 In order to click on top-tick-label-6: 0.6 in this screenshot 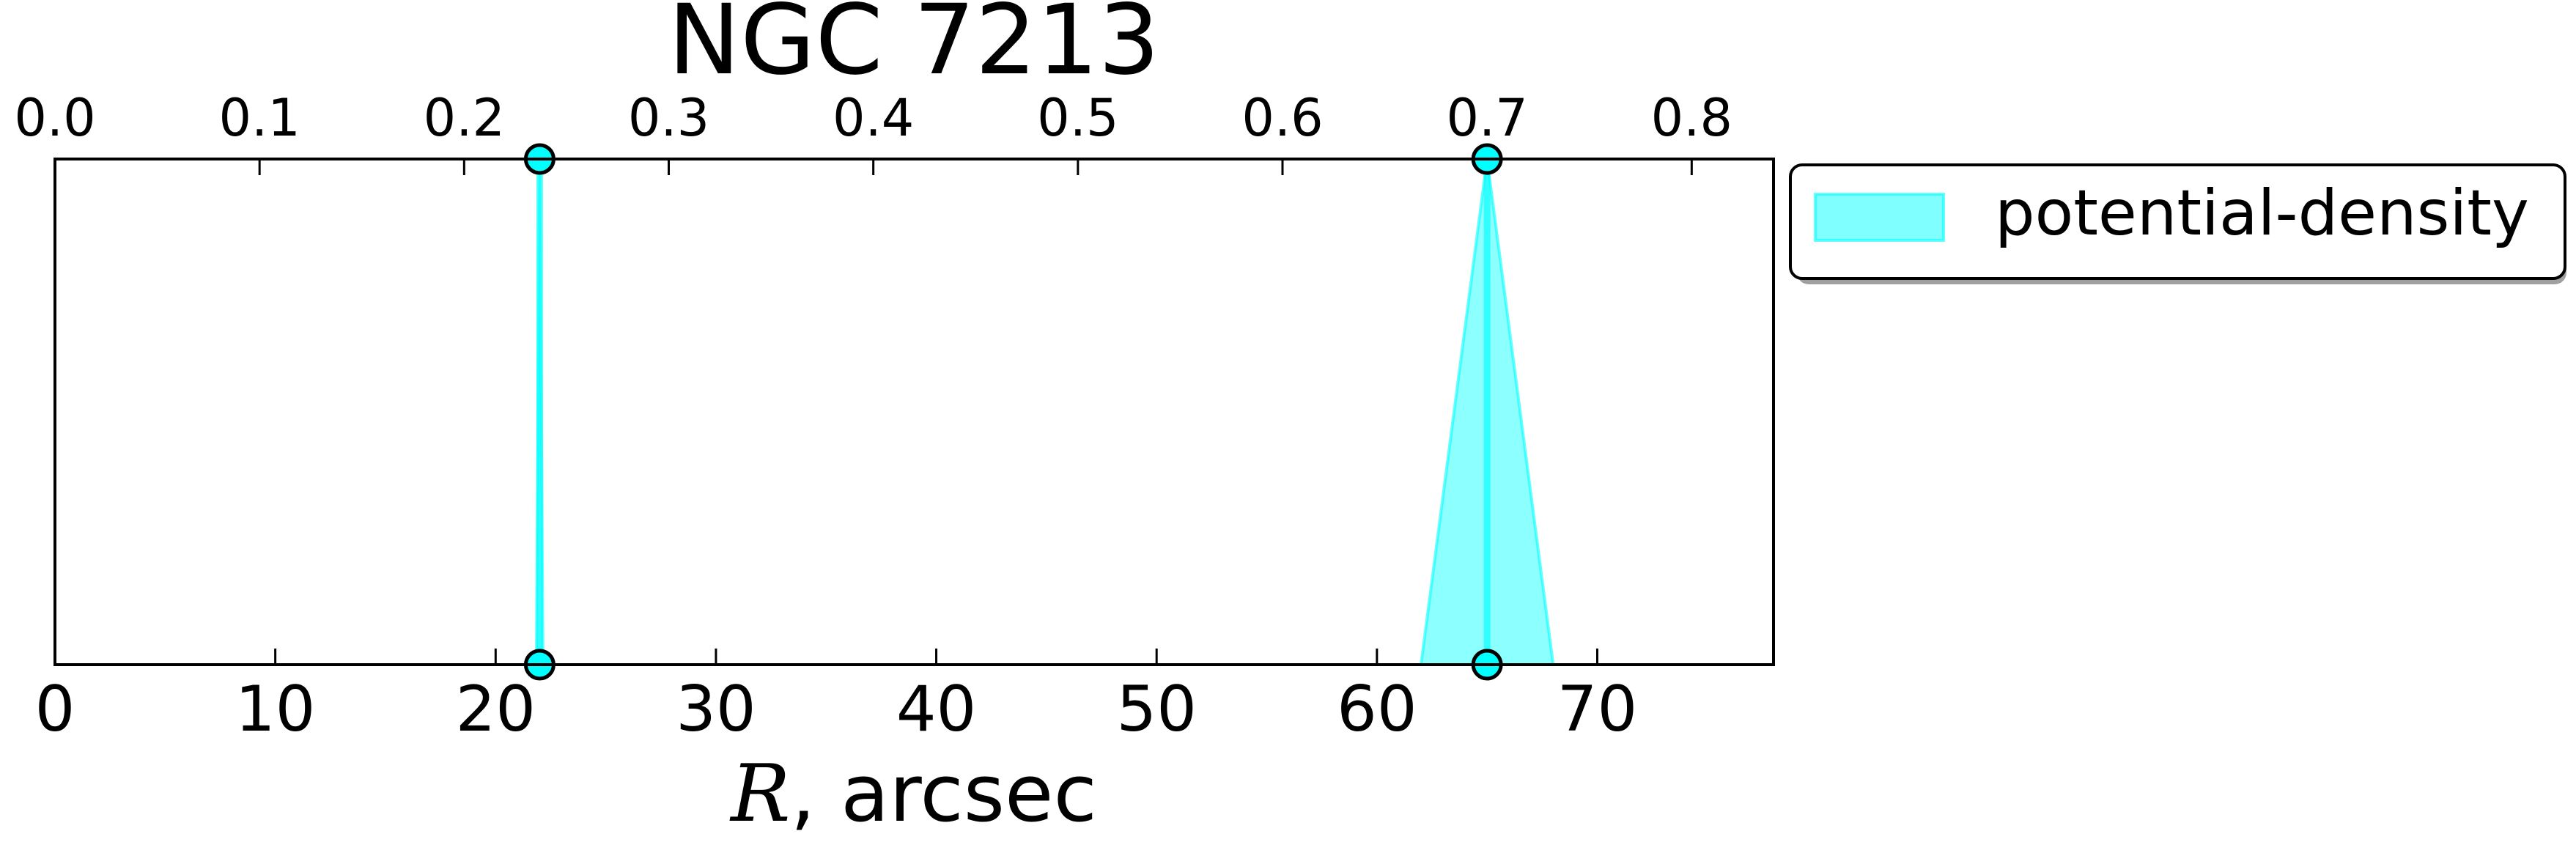, I will do `click(1282, 118)`.